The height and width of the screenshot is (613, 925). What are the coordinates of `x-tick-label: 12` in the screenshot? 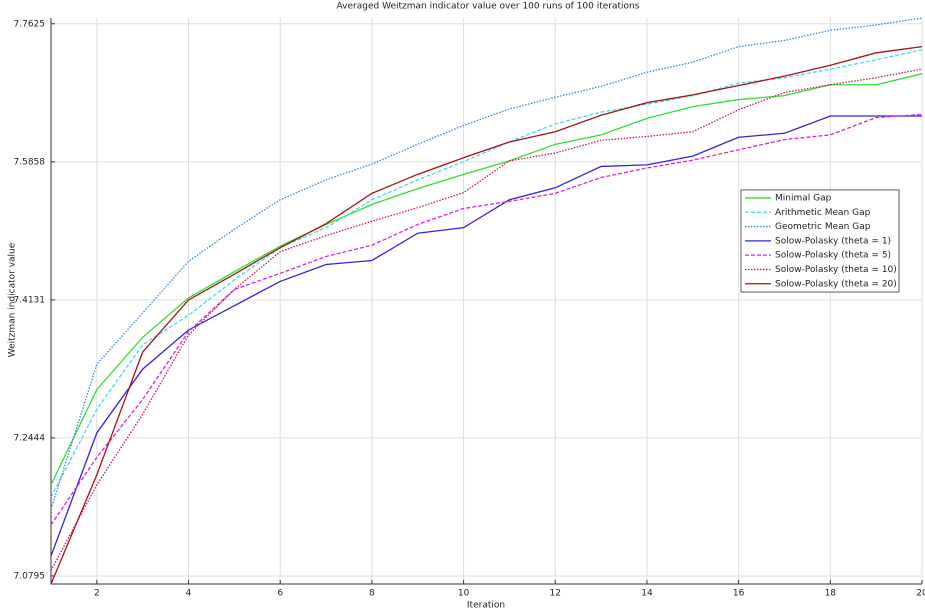 It's located at (555, 594).